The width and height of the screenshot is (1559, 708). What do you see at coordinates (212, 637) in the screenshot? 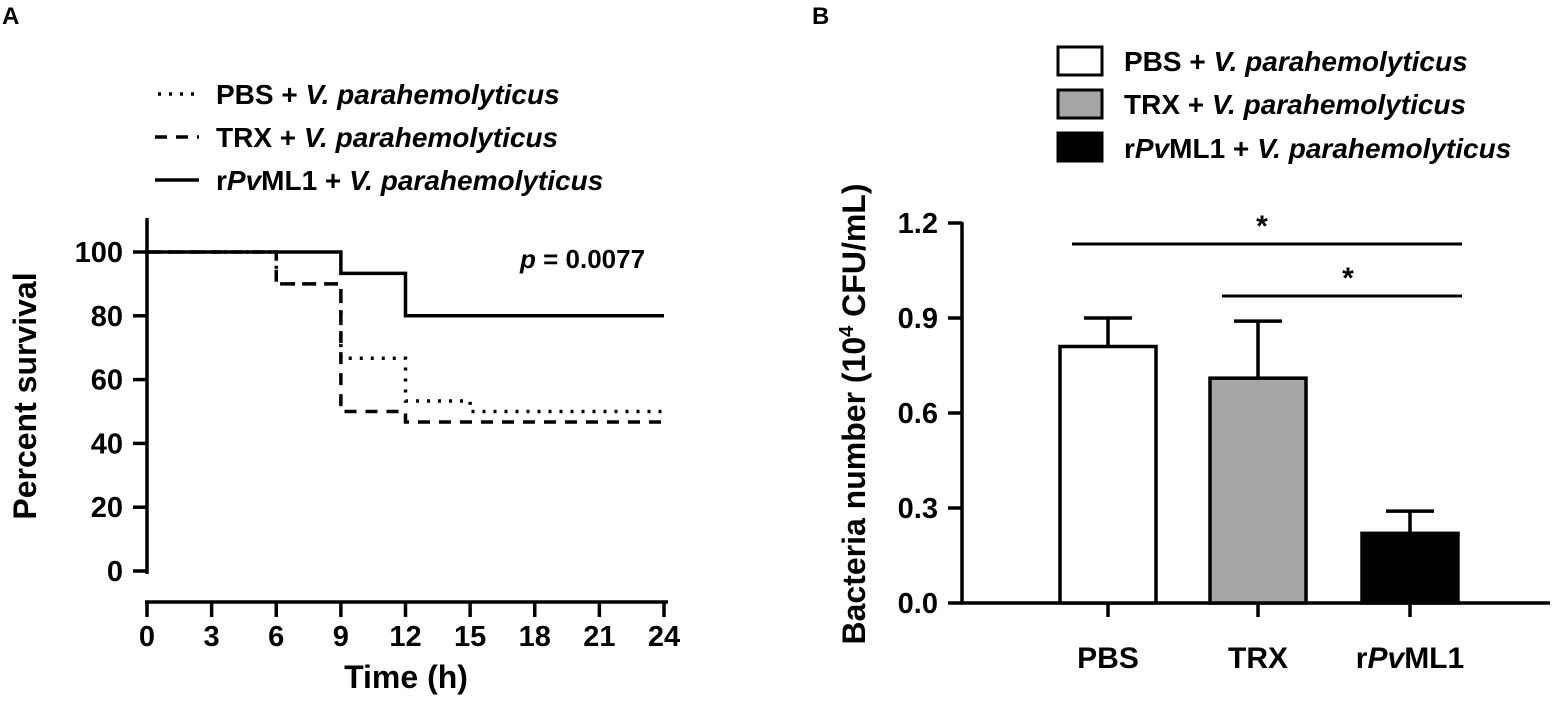
I see `panel-a-x-tick-label: 3` at bounding box center [212, 637].